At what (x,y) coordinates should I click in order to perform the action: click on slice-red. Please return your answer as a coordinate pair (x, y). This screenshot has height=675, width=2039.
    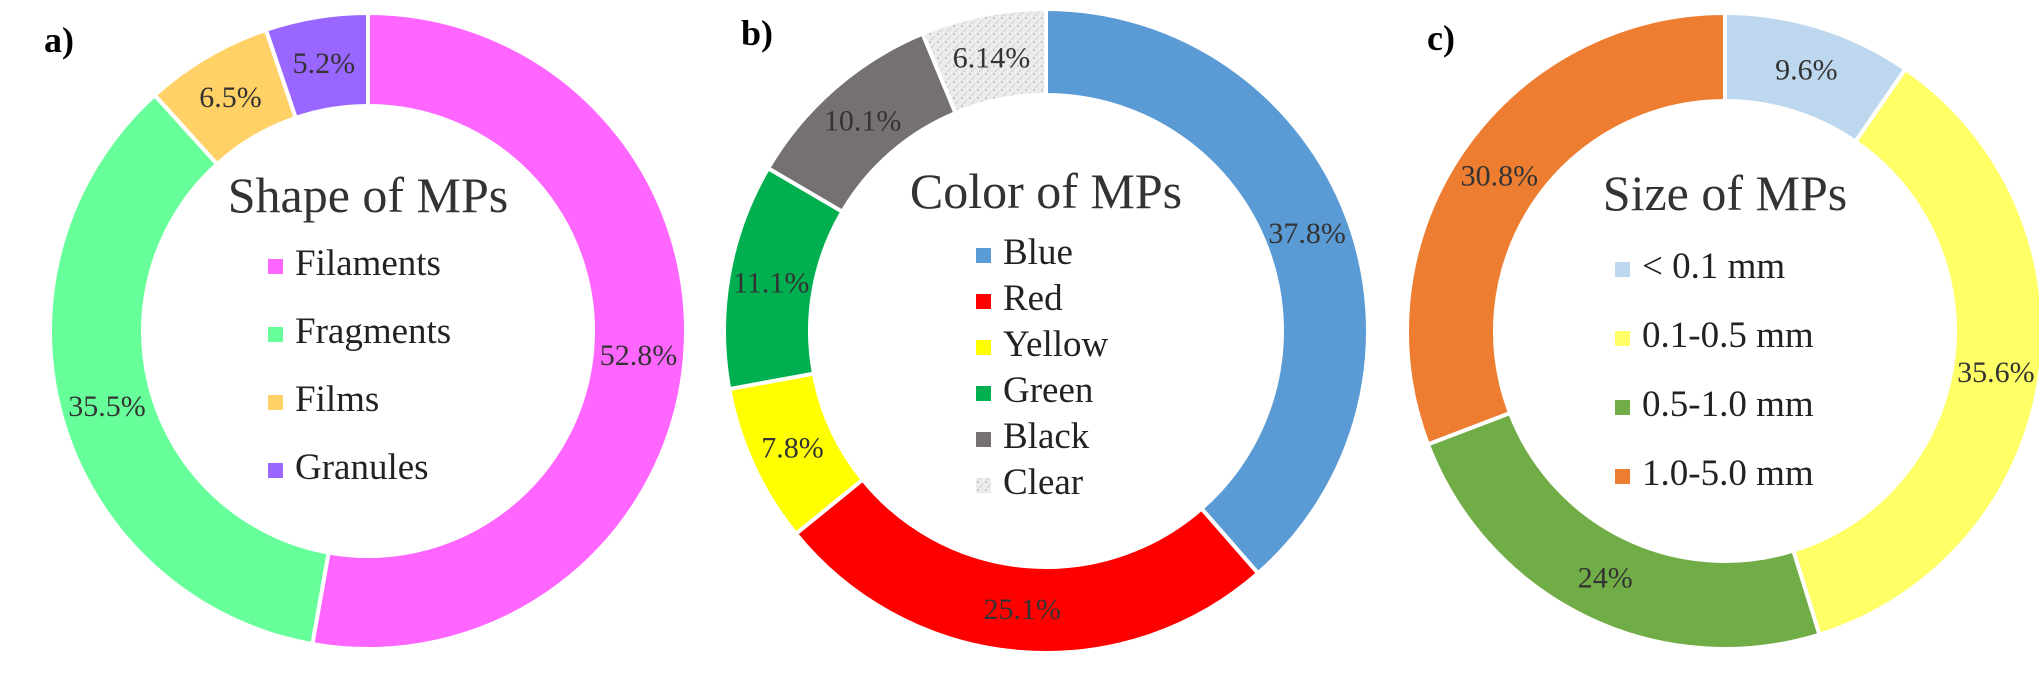
    Looking at the image, I should click on (1027, 565).